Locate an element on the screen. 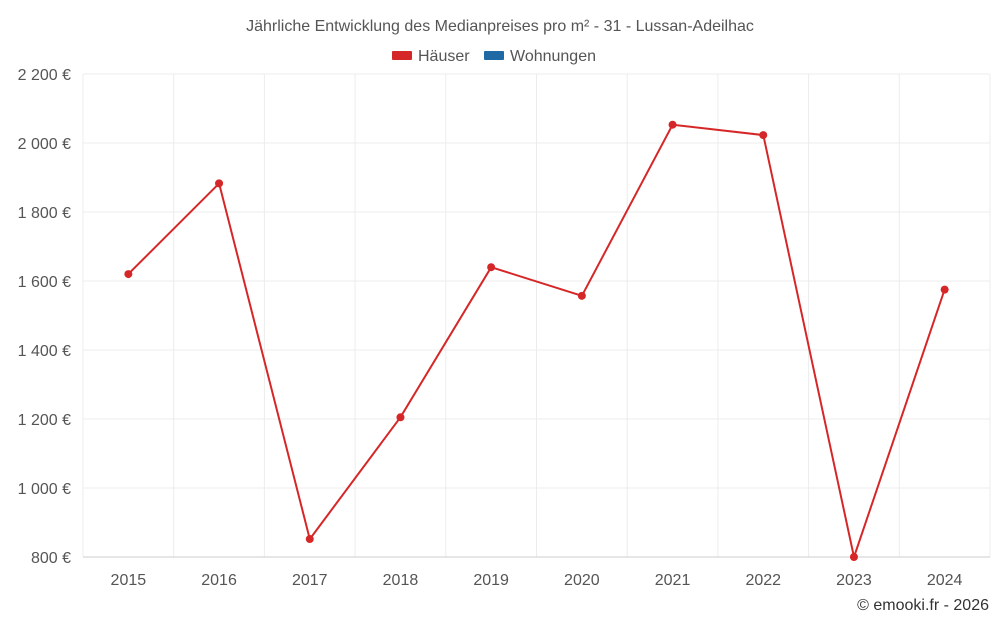 This screenshot has width=1000, height=625. legend-item-haeuser: Häuser is located at coordinates (431, 56).